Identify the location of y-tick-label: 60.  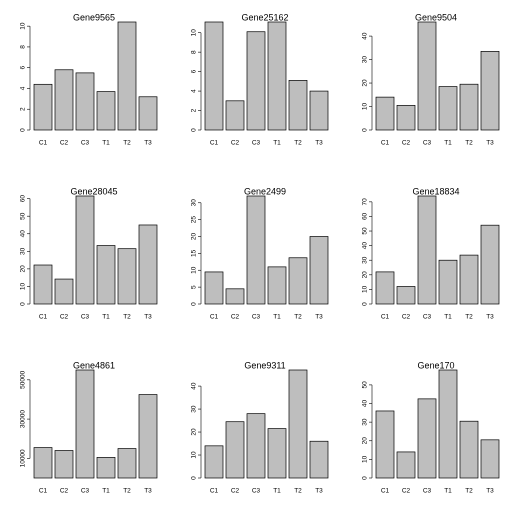
(23, 199).